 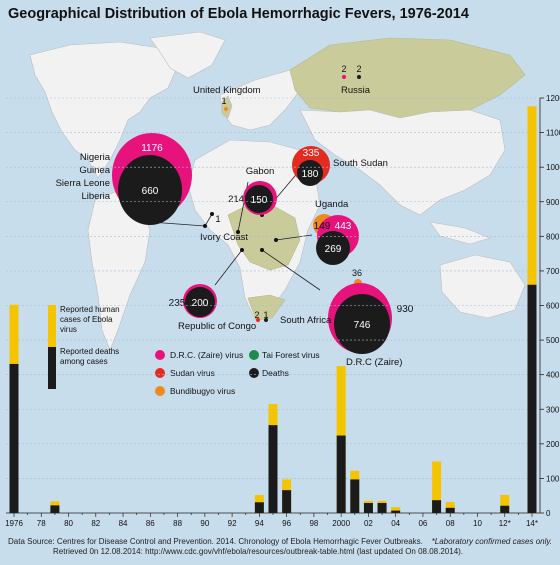 What do you see at coordinates (553, 202) in the screenshot?
I see `y-tick-label: 900` at bounding box center [553, 202].